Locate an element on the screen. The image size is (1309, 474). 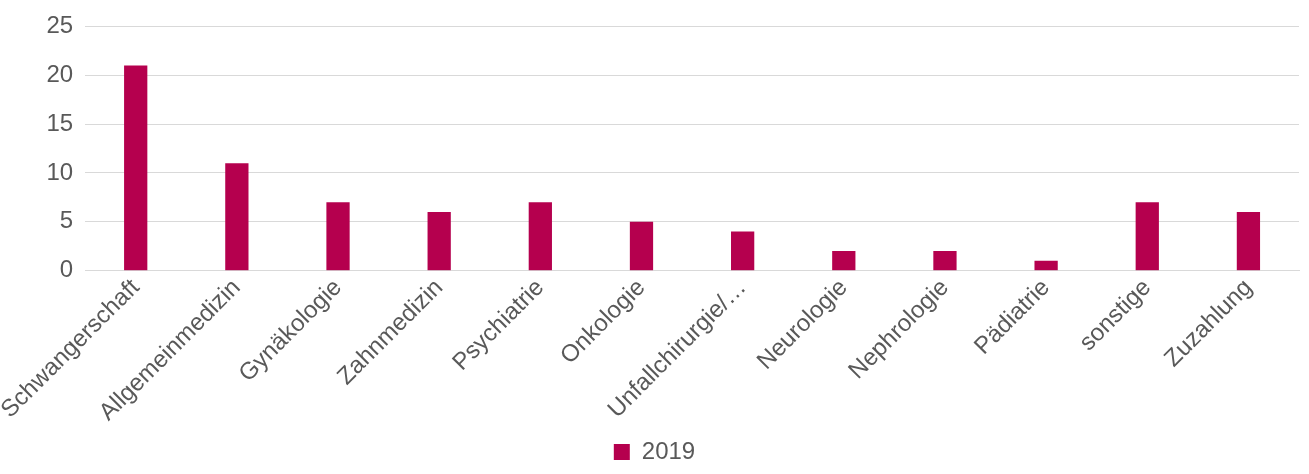
y-tick-label: 15 is located at coordinates (60, 122).